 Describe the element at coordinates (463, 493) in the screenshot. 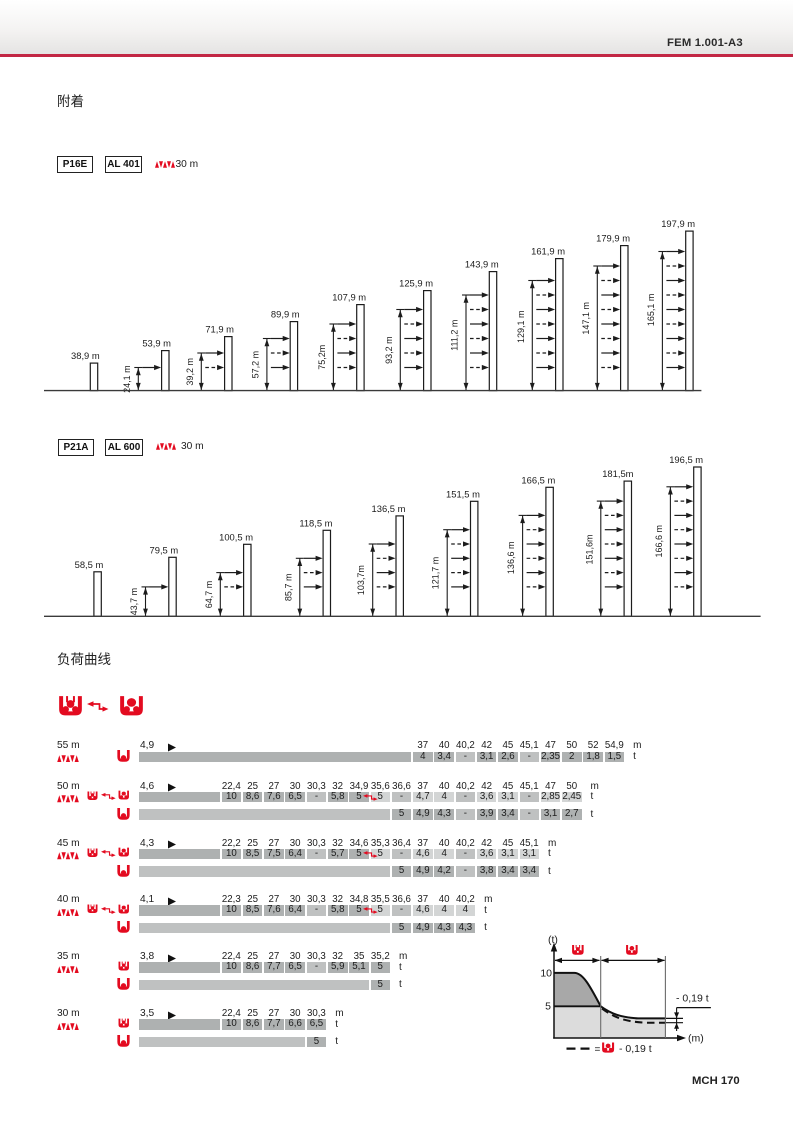

I see `svg-text: 151,5 m` at that location.